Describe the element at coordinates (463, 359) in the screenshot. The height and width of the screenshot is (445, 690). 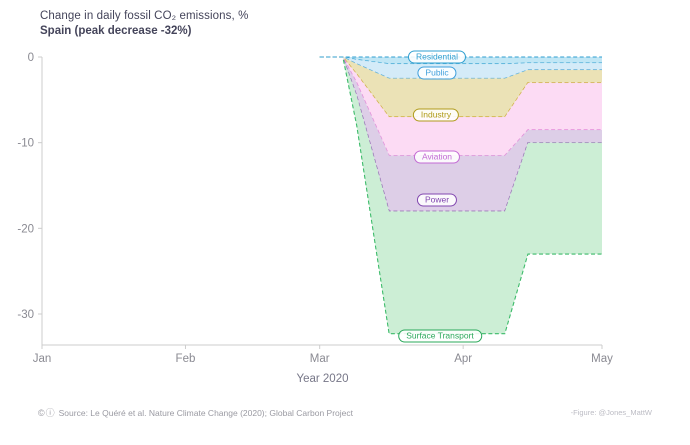
I see `x-tick-label: Apr` at that location.